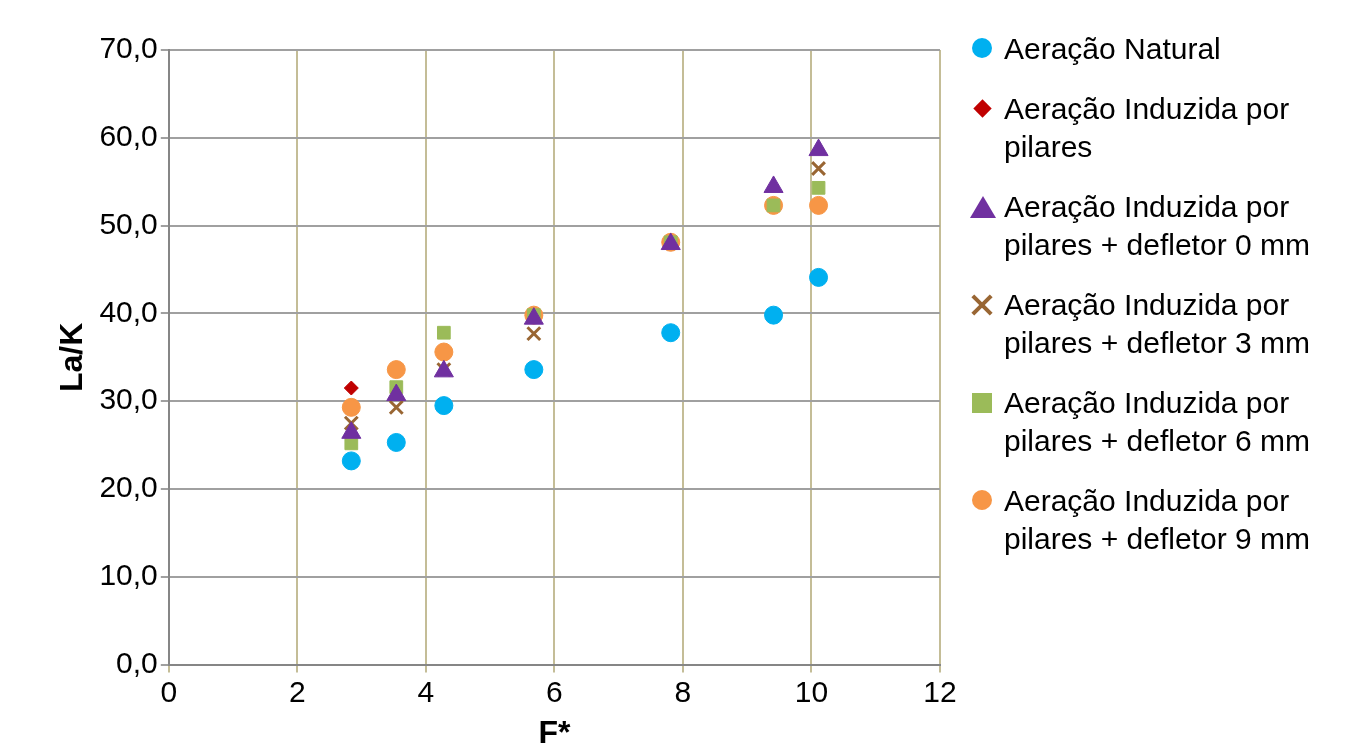 The width and height of the screenshot is (1366, 753). Describe the element at coordinates (128, 311) in the screenshot. I see `y-tick-label: 40,0` at that location.